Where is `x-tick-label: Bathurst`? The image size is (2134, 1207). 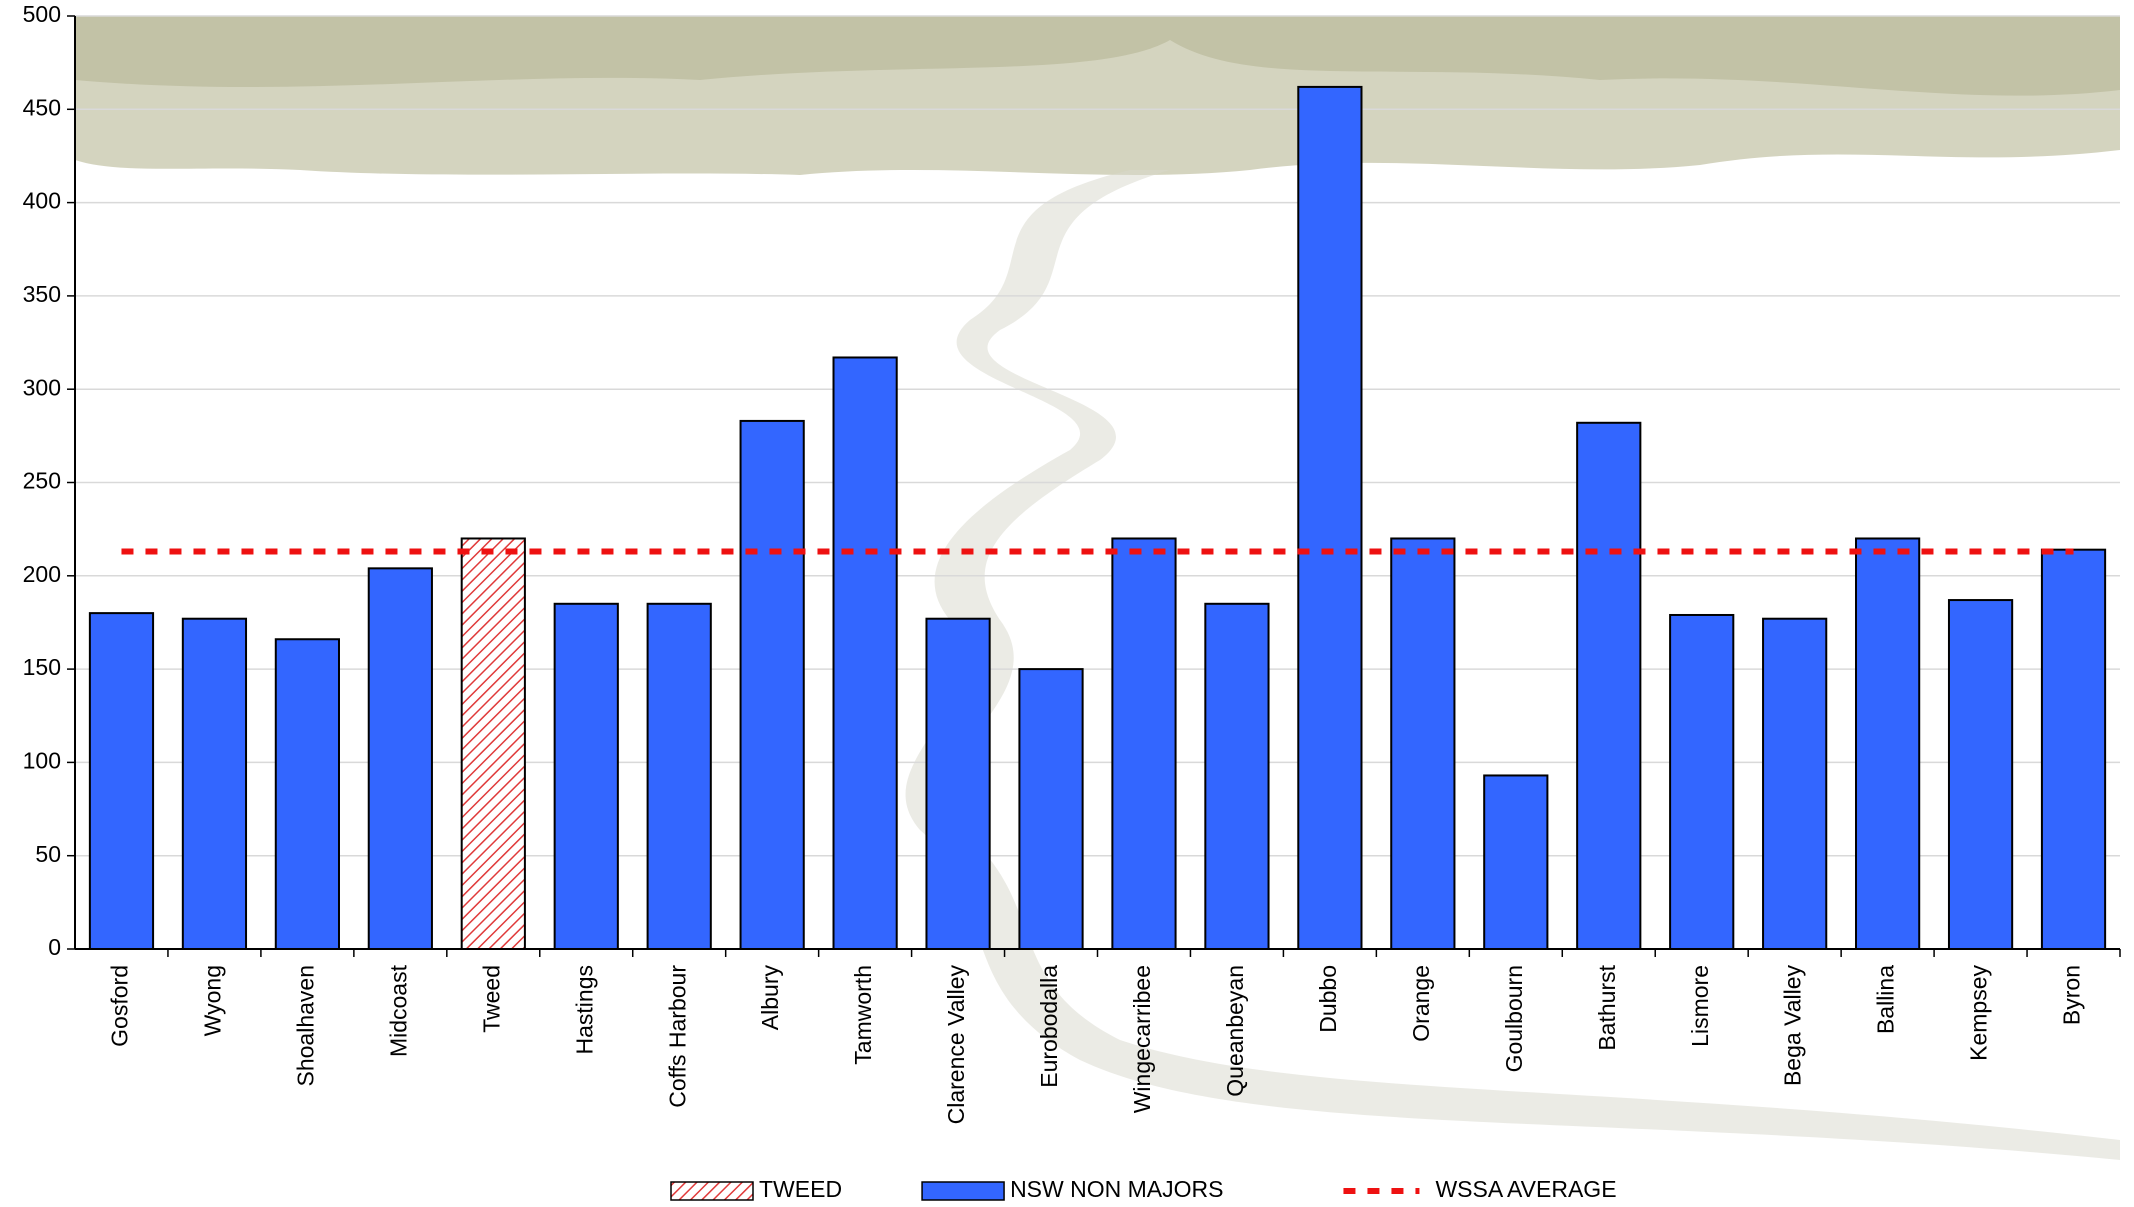
x-tick-label: Bathurst is located at coordinates (1607, 1007).